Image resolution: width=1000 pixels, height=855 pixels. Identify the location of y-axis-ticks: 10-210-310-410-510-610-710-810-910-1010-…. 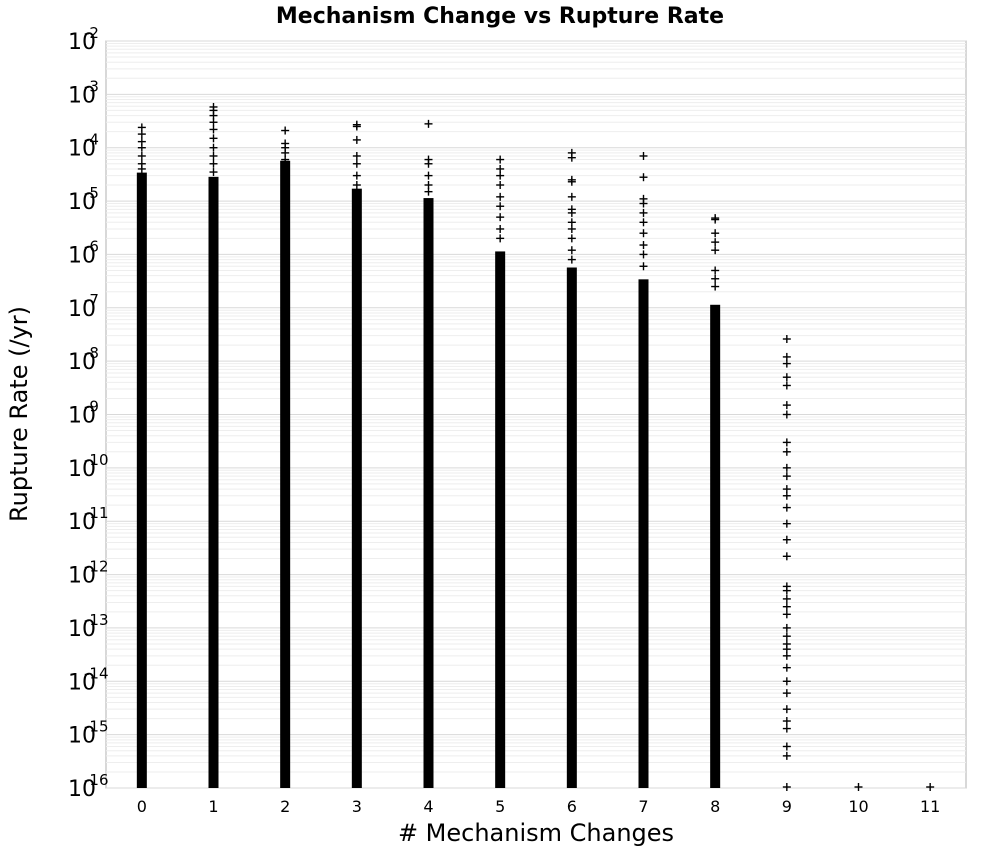
(88, 413).